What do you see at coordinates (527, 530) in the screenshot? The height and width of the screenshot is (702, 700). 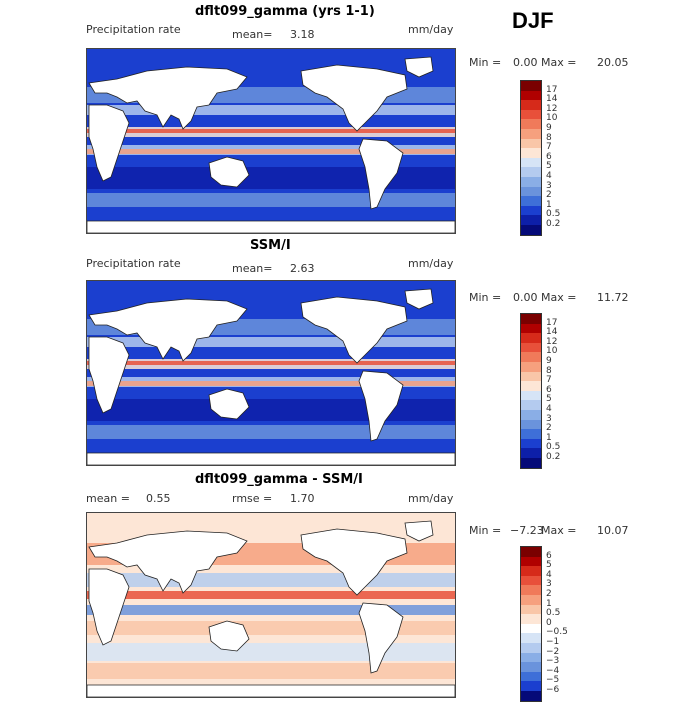 I see `panel3-min-value: −7.23` at bounding box center [527, 530].